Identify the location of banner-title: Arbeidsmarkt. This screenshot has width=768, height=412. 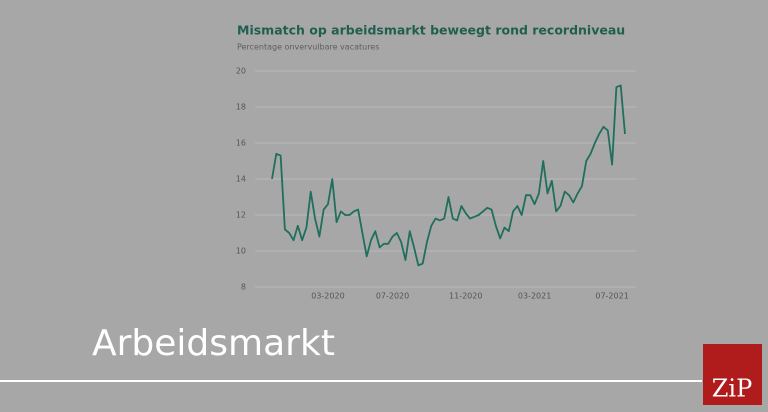
(213, 343).